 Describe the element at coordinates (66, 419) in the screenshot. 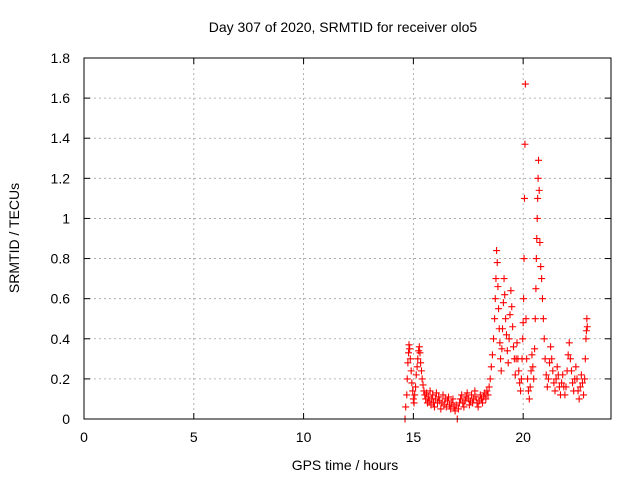

I see `y-tick-label: 0` at that location.